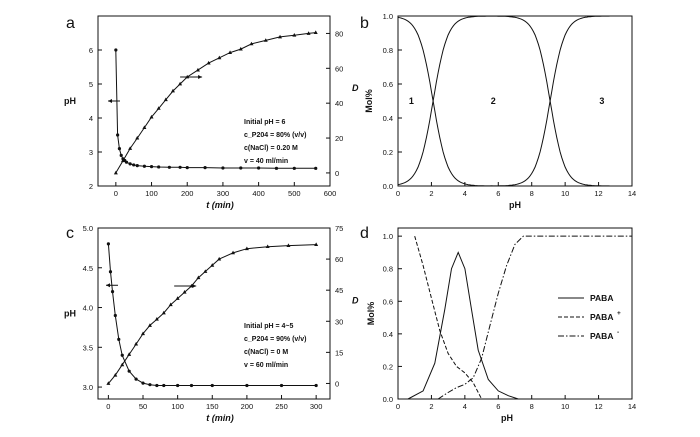 The image size is (700, 437). I want to click on y2-tick-label: 45, so click(339, 290).